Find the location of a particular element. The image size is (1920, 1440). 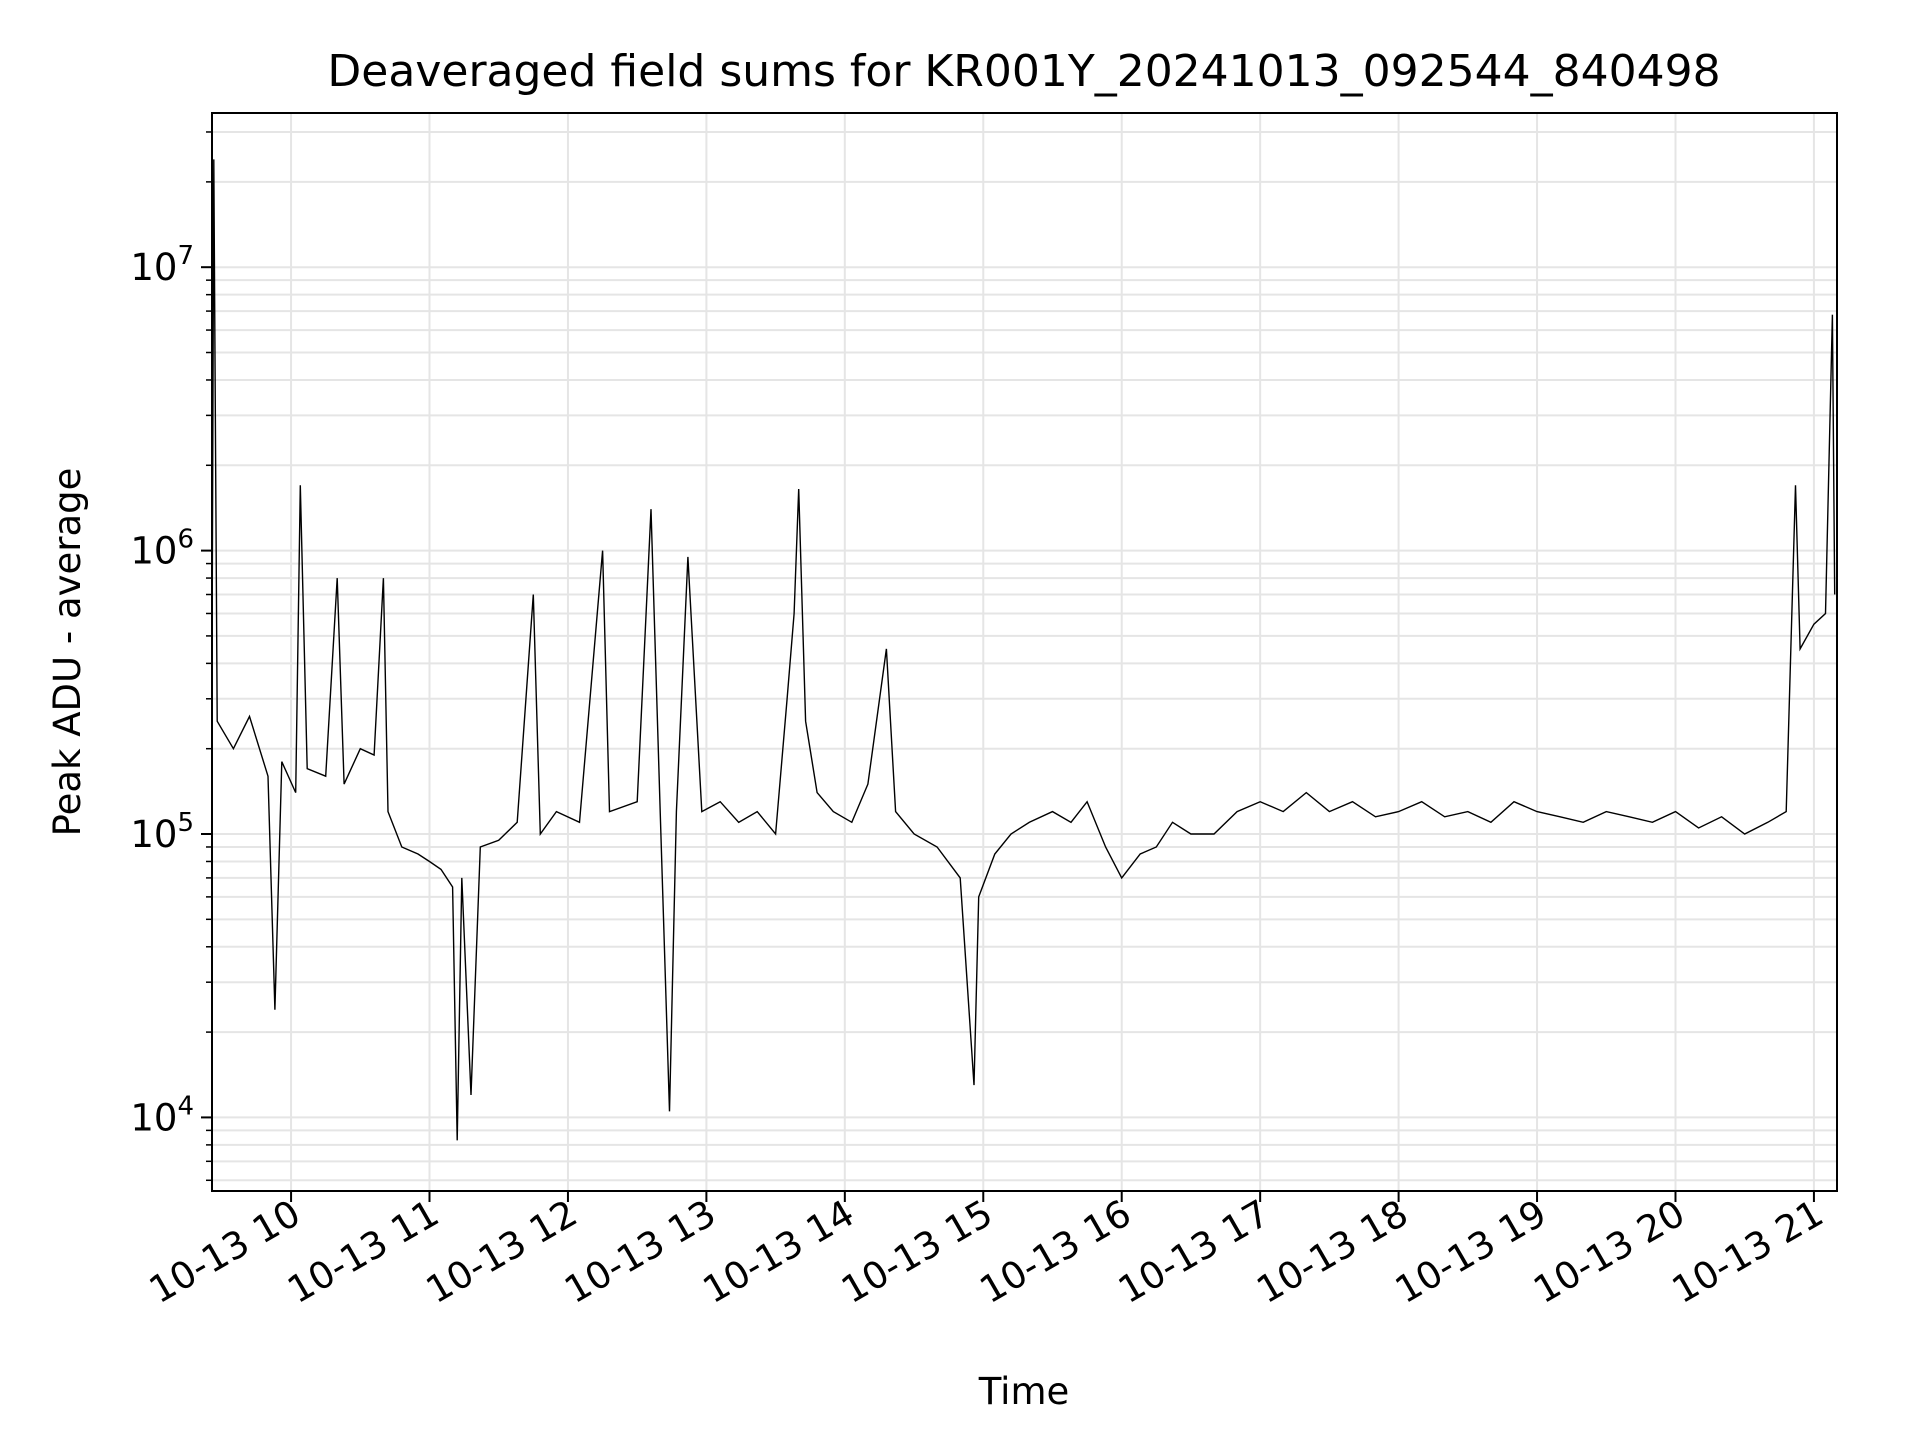

y-tick-label: 10⁷ is located at coordinates (162, 265).